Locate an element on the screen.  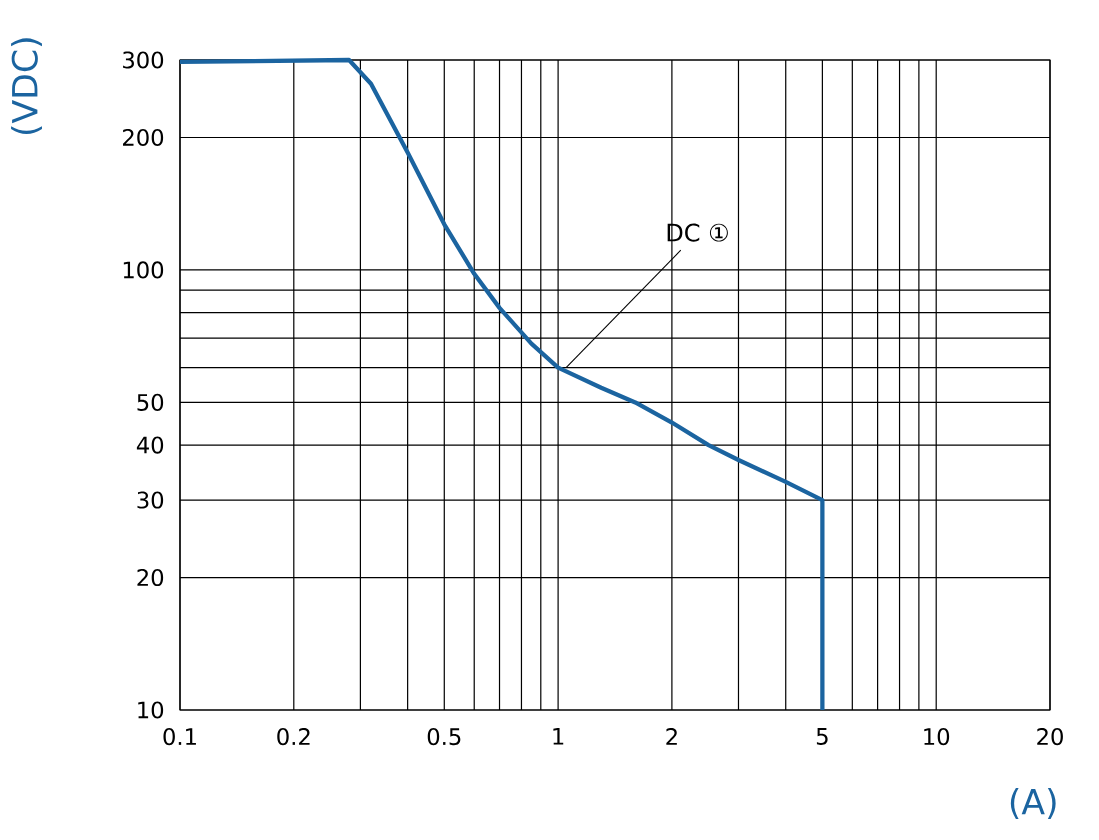
x-tick-label: 20 is located at coordinates (1050, 737).